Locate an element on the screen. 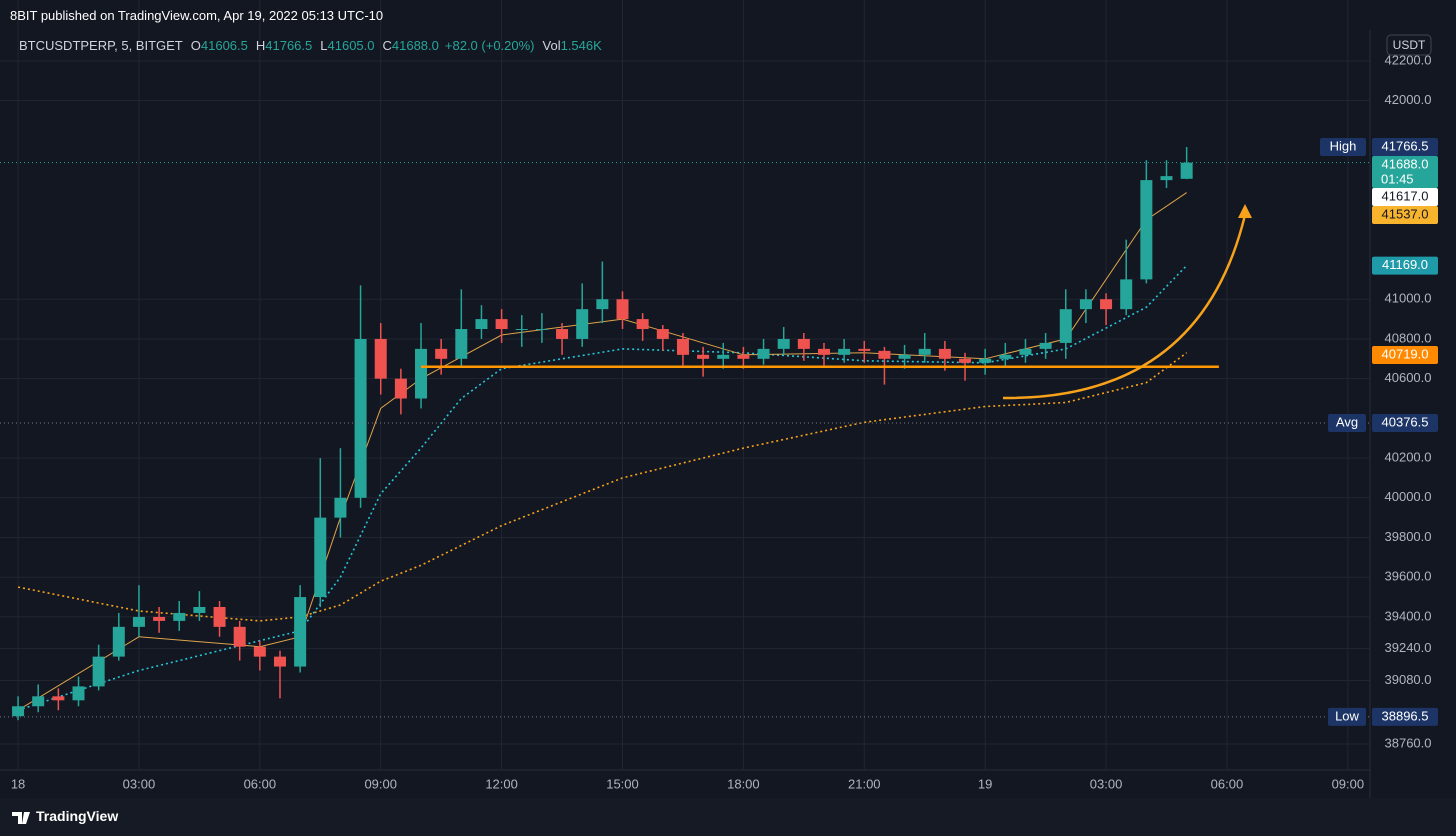 This screenshot has width=1456, height=836. legend-v: +82.0 (+0.20%) is located at coordinates (489, 45).